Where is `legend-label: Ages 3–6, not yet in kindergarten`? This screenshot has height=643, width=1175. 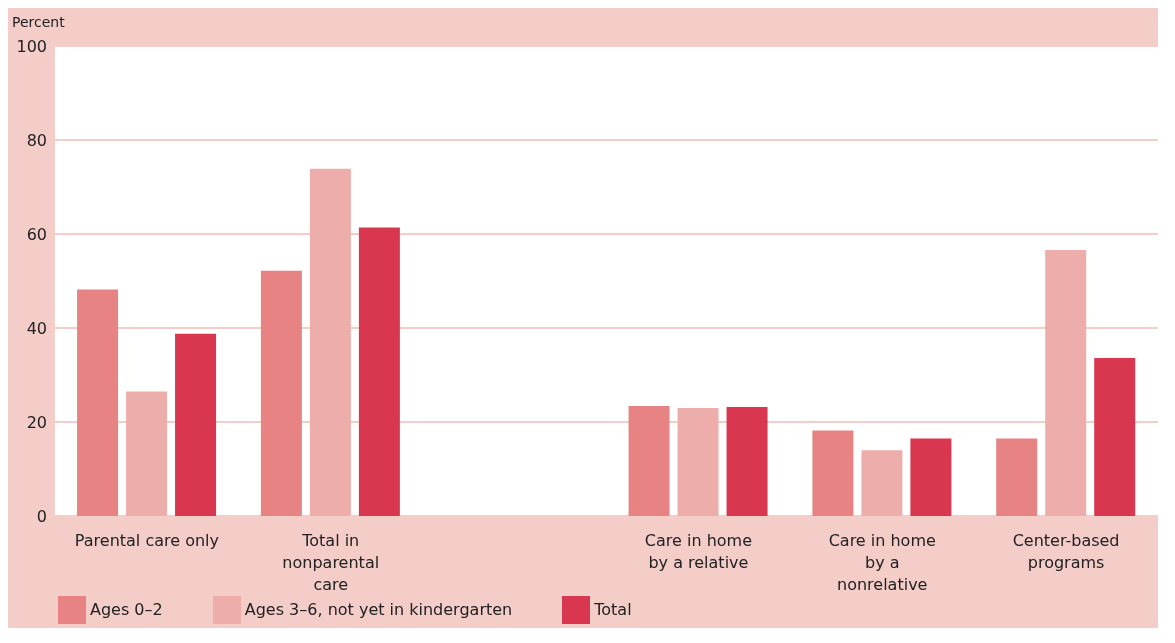 legend-label: Ages 3–6, not yet in kindergarten is located at coordinates (378, 609).